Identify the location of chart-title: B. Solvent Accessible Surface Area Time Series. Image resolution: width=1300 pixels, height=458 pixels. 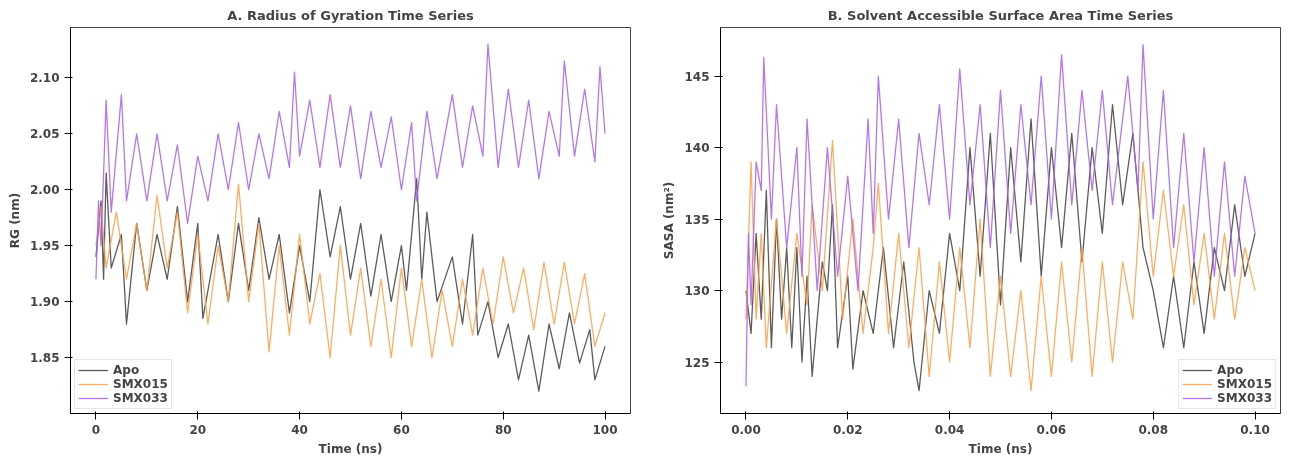
(1000, 15).